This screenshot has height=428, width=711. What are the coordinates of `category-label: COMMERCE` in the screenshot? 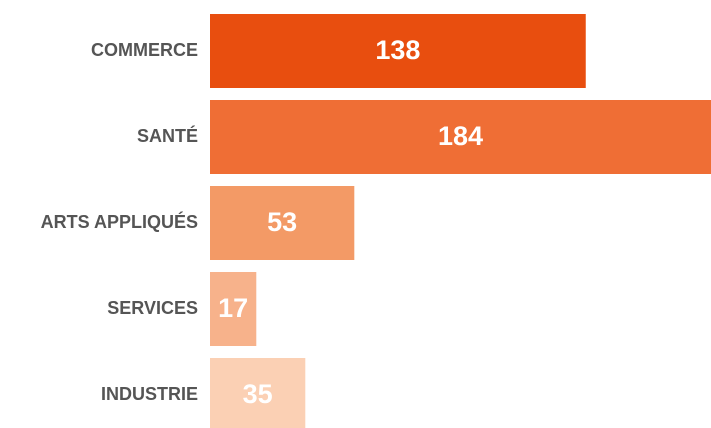 It's located at (144, 50).